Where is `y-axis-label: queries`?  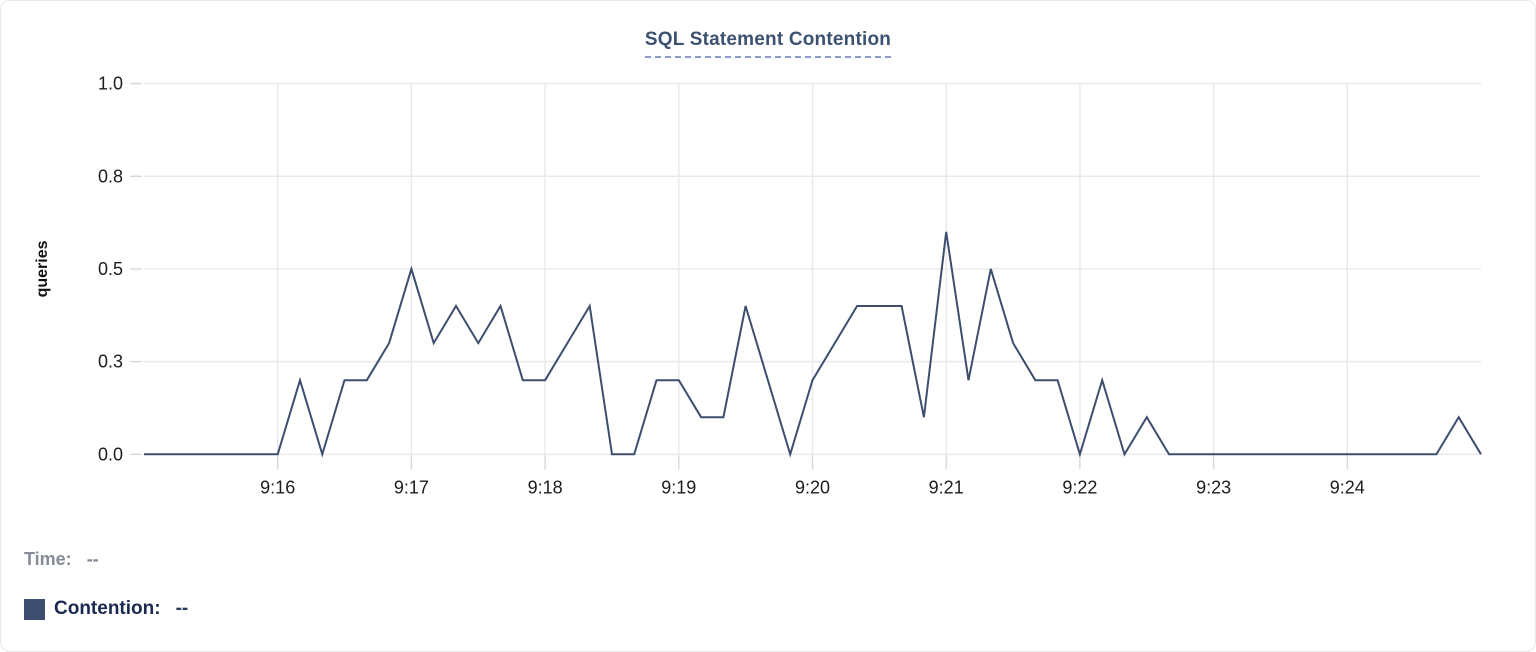
y-axis-label: queries is located at coordinates (42, 268).